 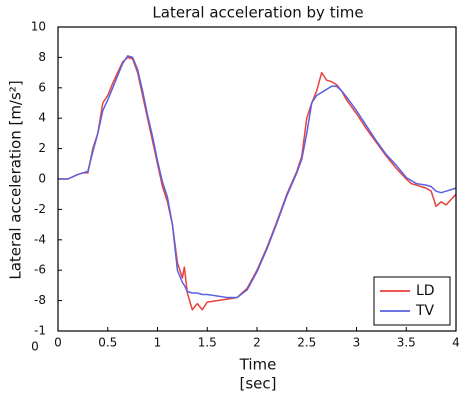 I want to click on corner-label: 0, so click(x=35, y=347).